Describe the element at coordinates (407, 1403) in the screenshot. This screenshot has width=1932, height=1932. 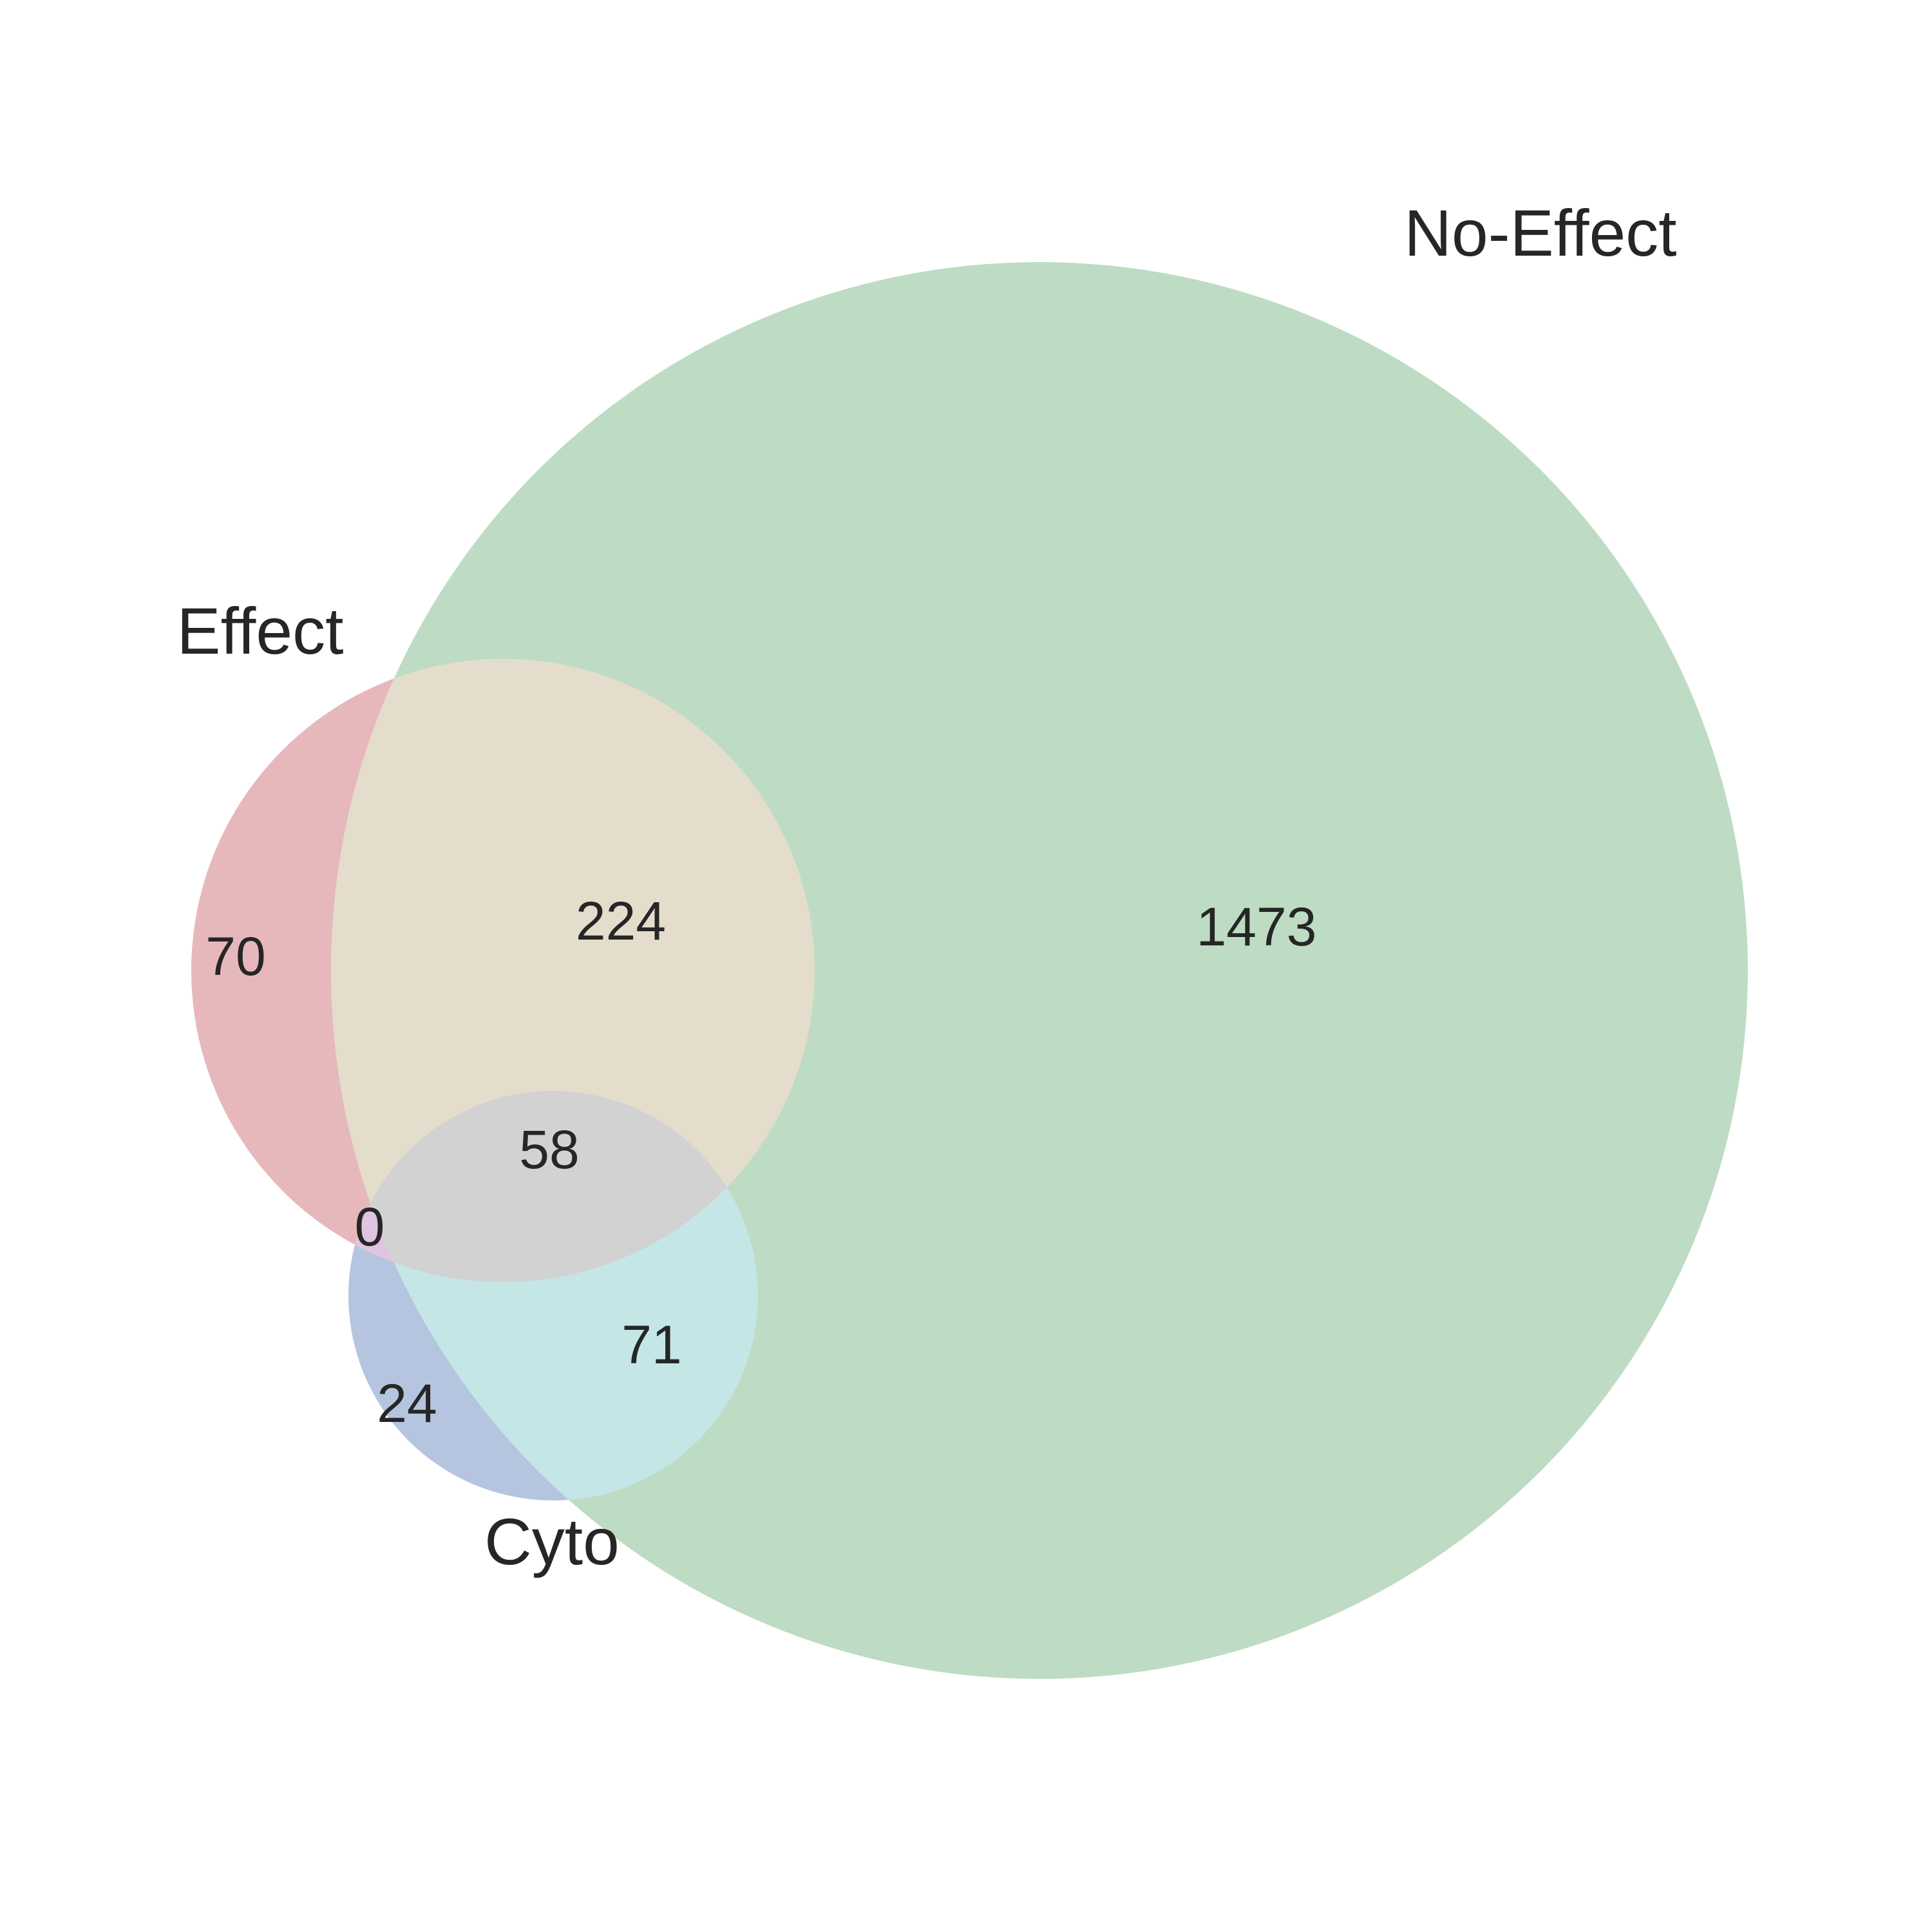
I see `count-cyto-only: 24` at that location.